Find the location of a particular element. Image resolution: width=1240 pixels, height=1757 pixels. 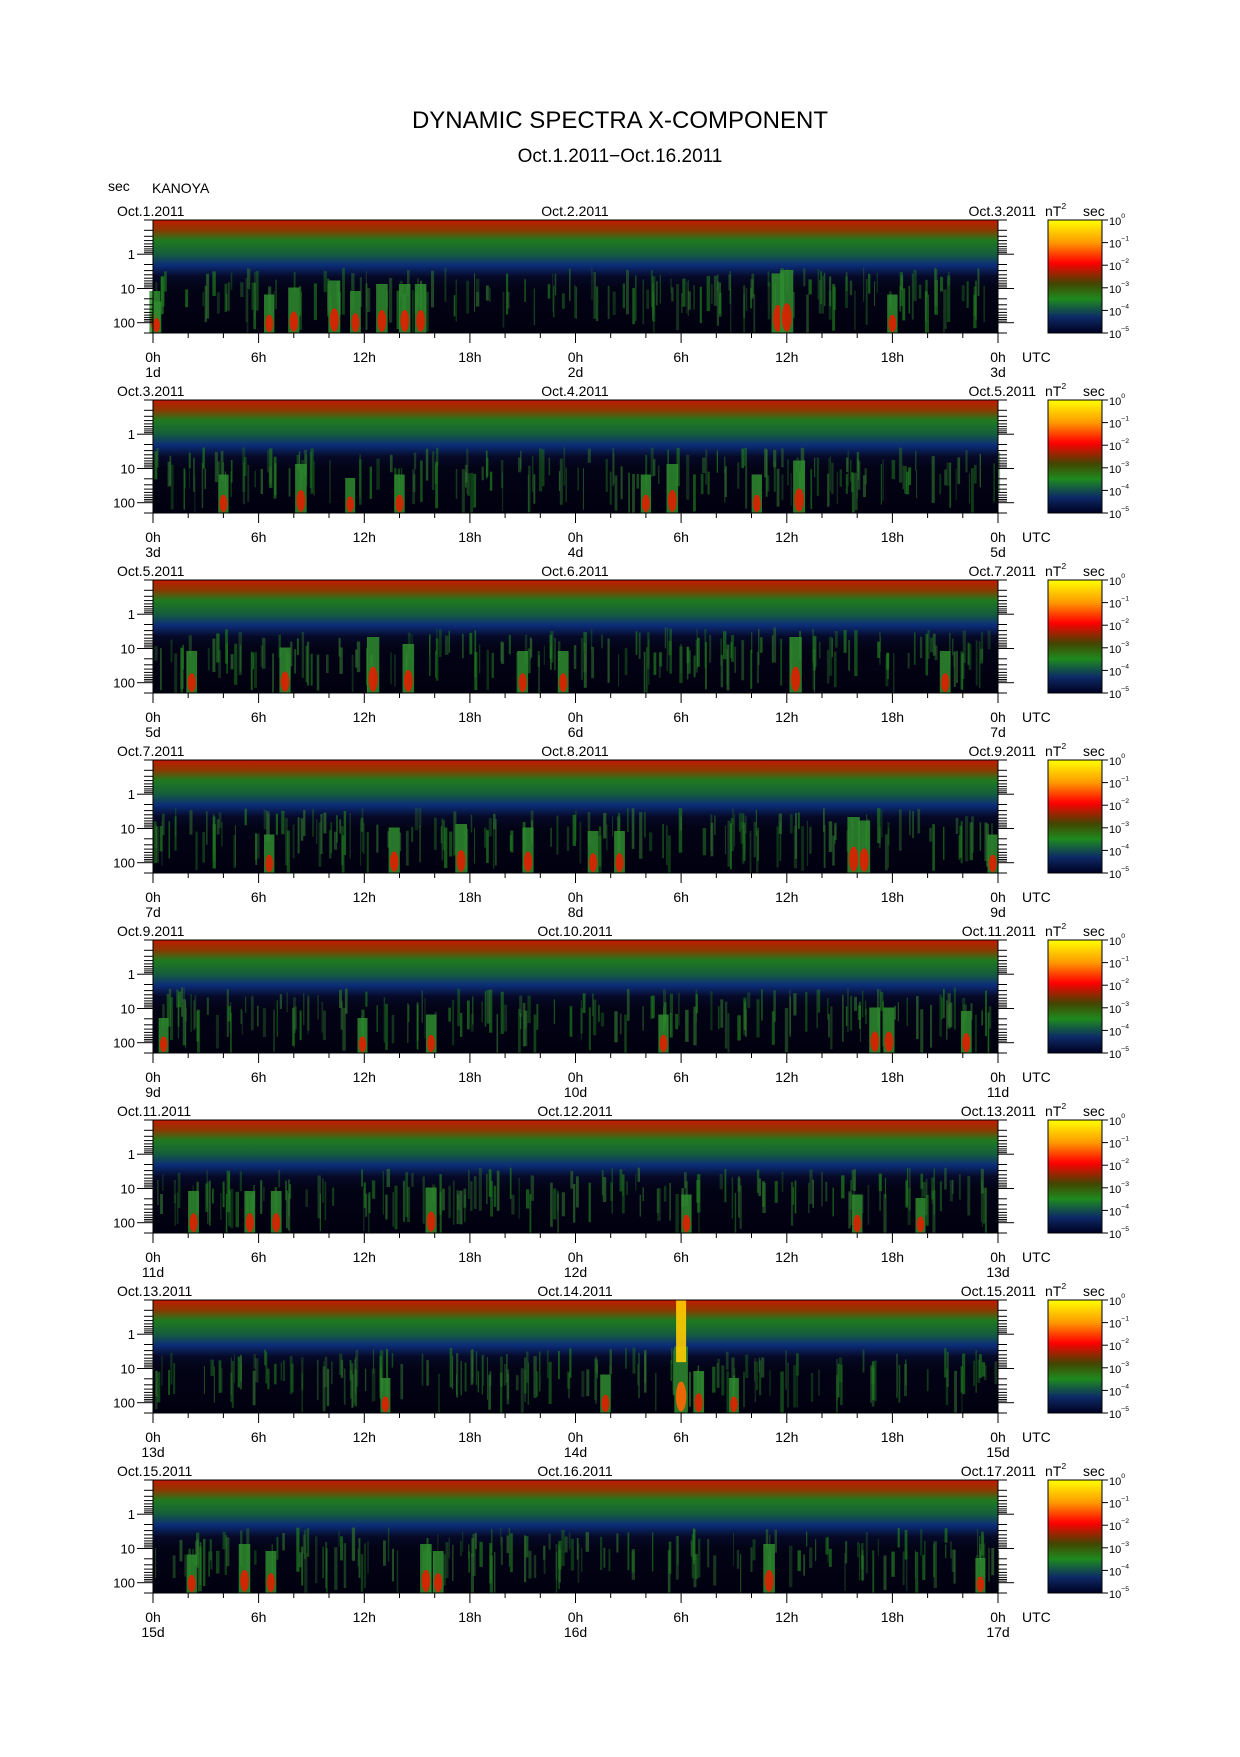

panel-mid-date: Oct.2.2011 is located at coordinates (575, 211).